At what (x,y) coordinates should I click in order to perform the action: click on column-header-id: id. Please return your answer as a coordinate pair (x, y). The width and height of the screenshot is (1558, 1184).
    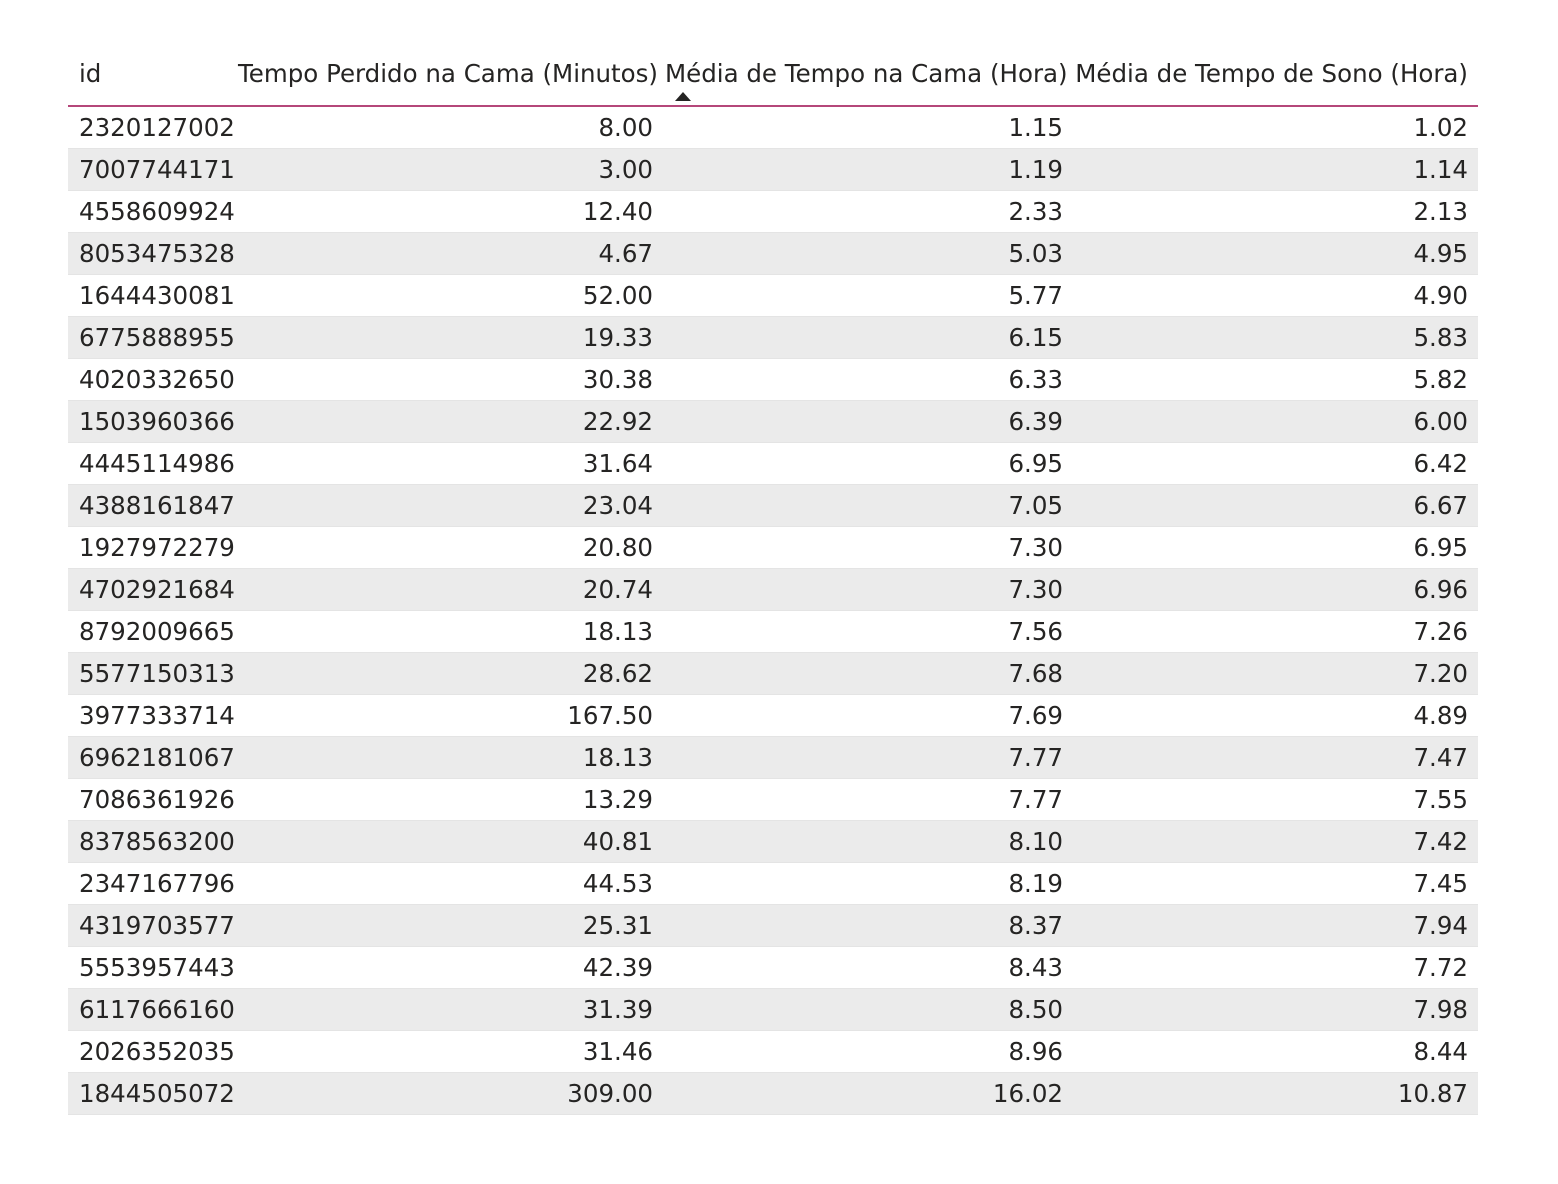
    Looking at the image, I should click on (90, 73).